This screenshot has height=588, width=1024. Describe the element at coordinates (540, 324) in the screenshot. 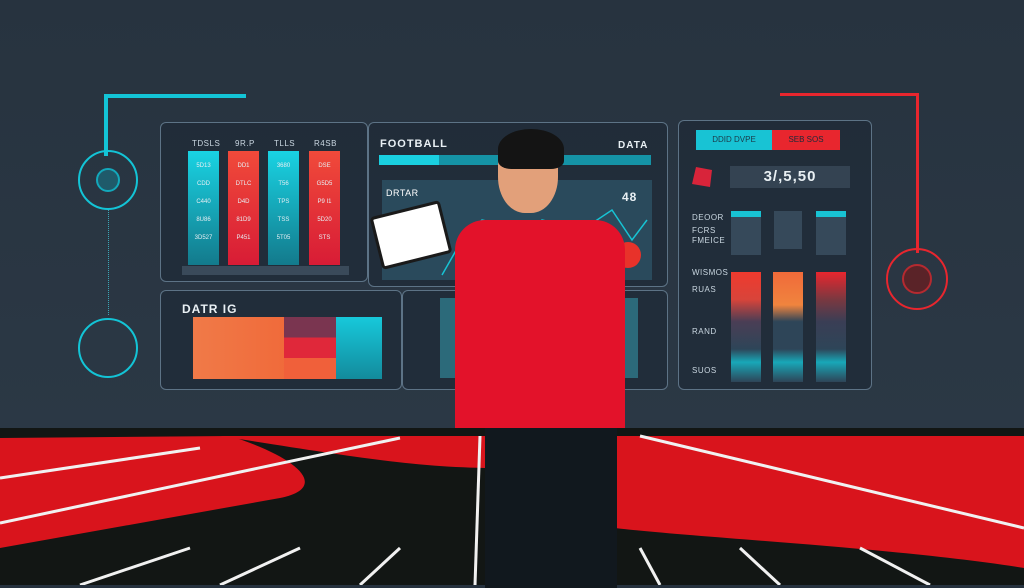

I see `coach-shirt` at that location.